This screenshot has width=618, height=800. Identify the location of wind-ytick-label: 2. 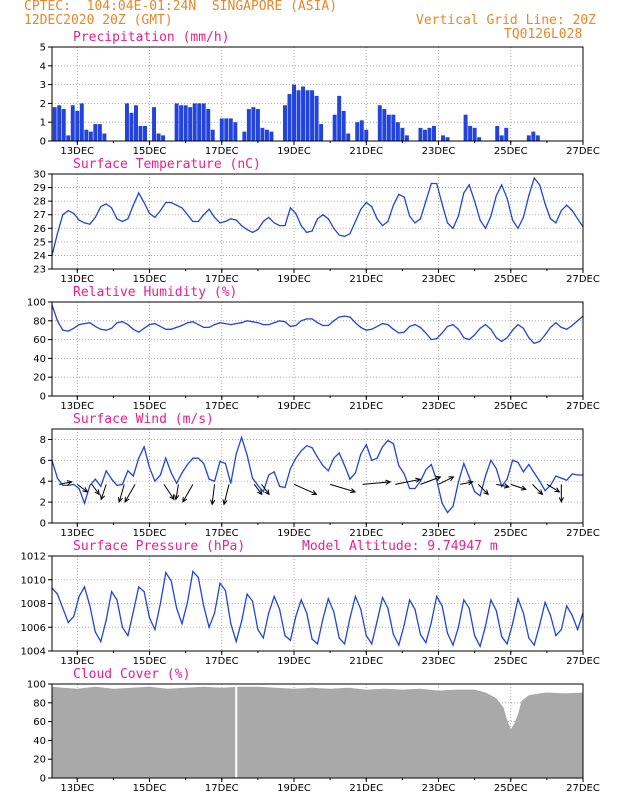
(43, 503).